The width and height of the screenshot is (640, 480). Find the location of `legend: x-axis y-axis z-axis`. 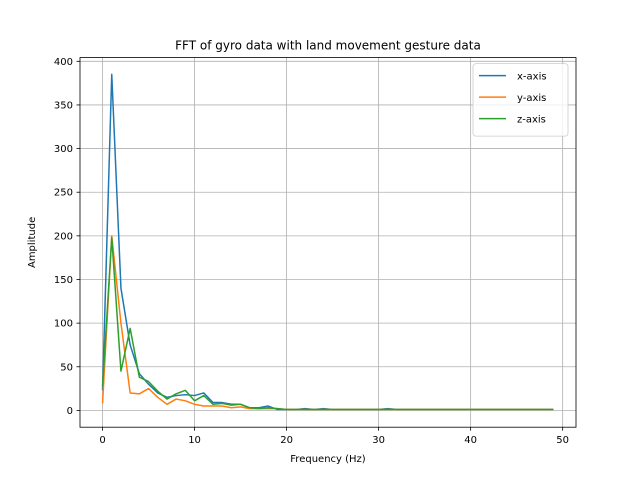

legend: x-axis y-axis z-axis is located at coordinates (520, 100).